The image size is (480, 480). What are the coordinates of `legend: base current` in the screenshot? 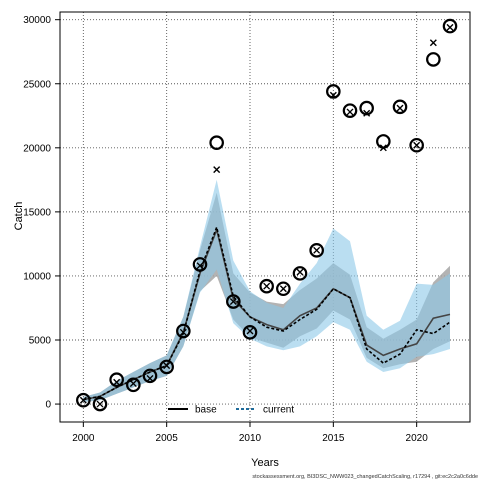 It's located at (231, 410).